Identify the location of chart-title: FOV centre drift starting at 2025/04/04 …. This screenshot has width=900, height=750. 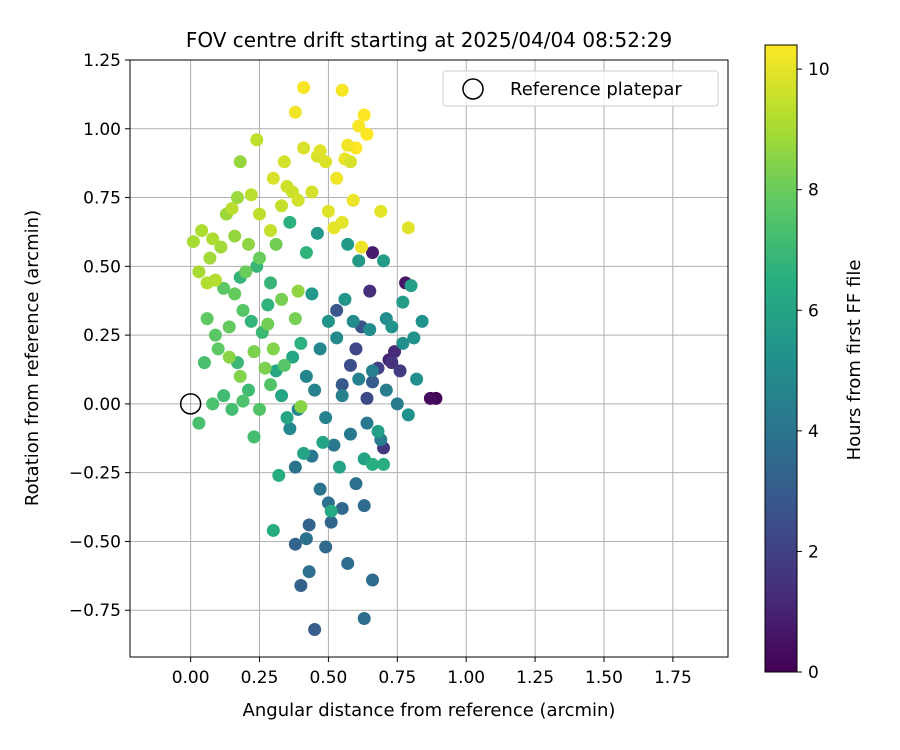
(429, 40).